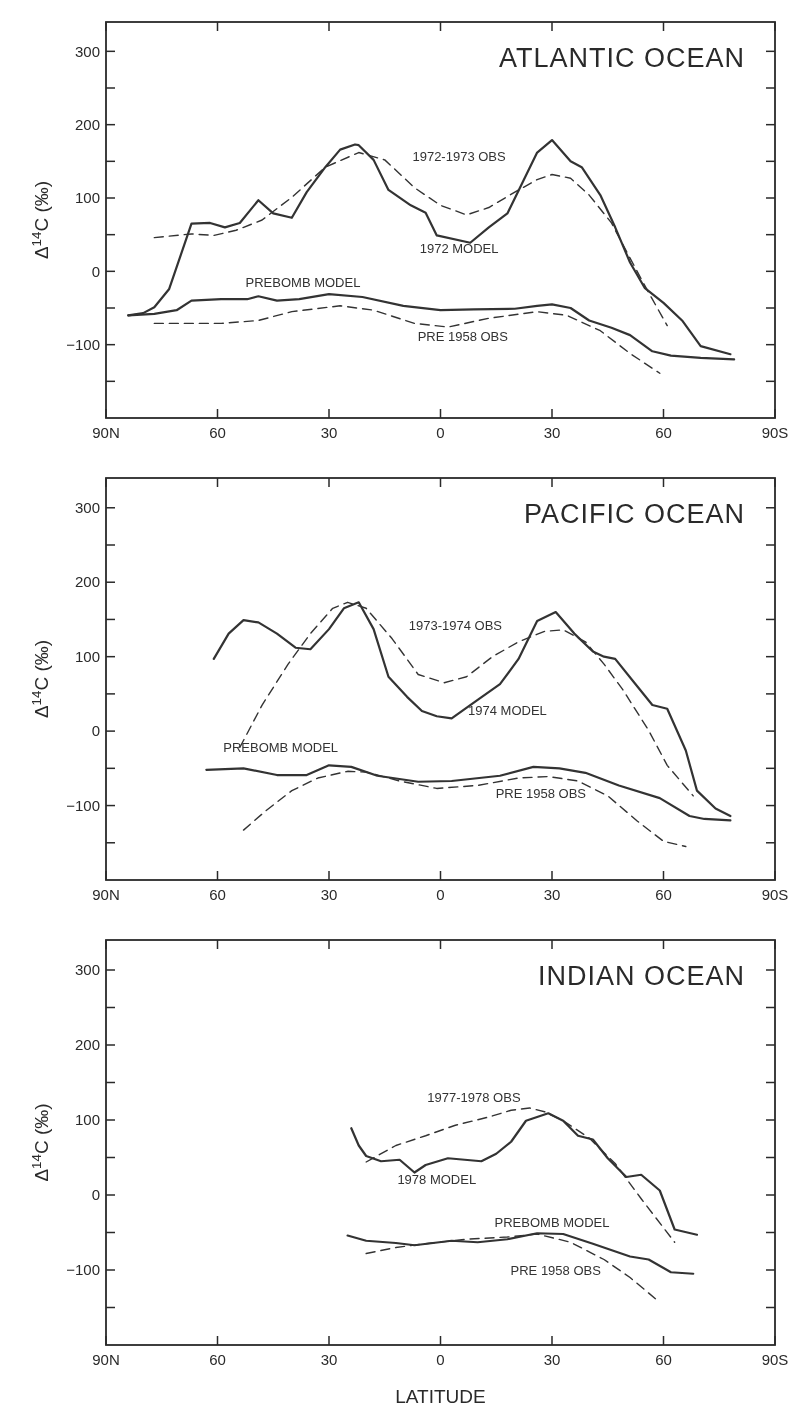 The height and width of the screenshot is (1418, 796). Describe the element at coordinates (621, 58) in the screenshot. I see `text: ATLANTIC OCEAN` at that location.